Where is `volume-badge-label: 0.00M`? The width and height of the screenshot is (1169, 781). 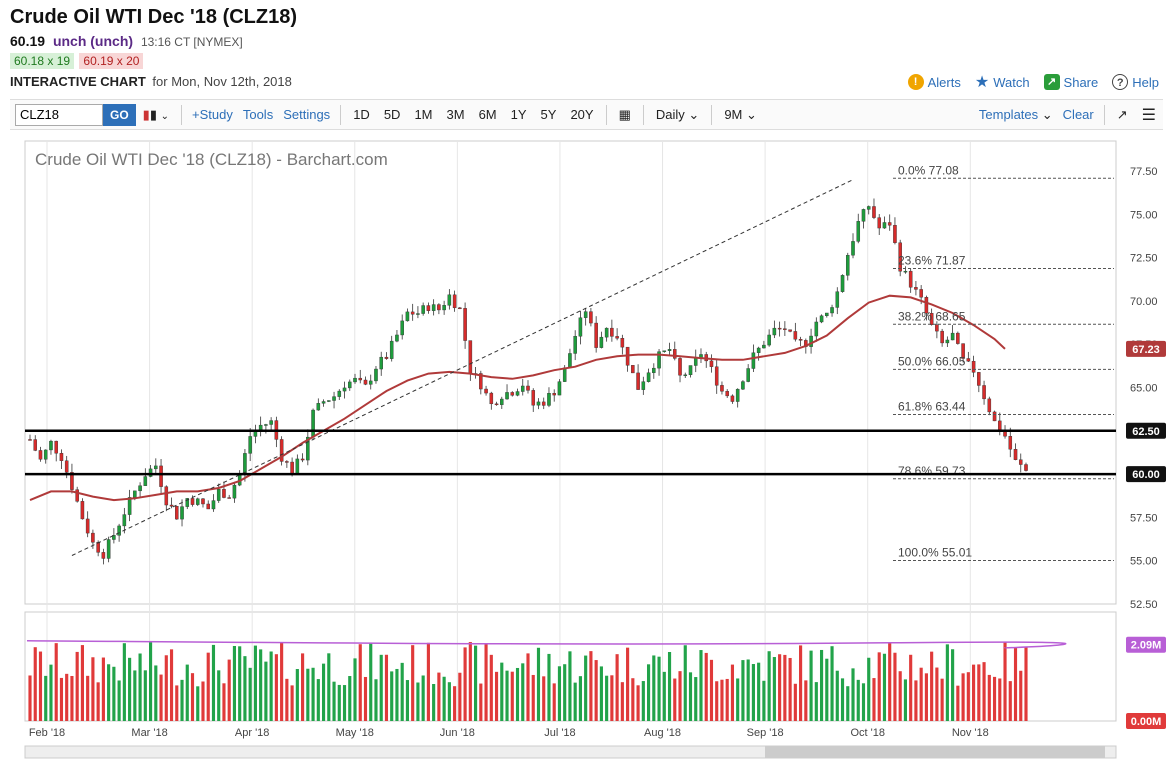 volume-badge-label: 0.00M is located at coordinates (1146, 722).